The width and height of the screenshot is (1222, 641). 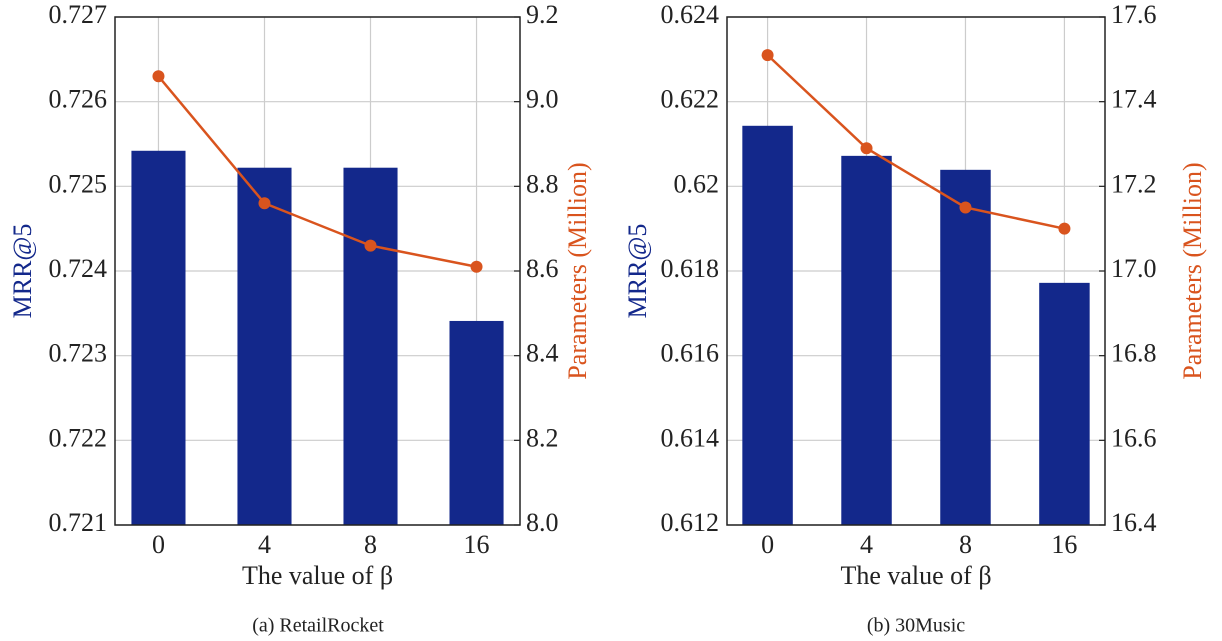 I want to click on y2-tick-label: 8.0, so click(x=542, y=522).